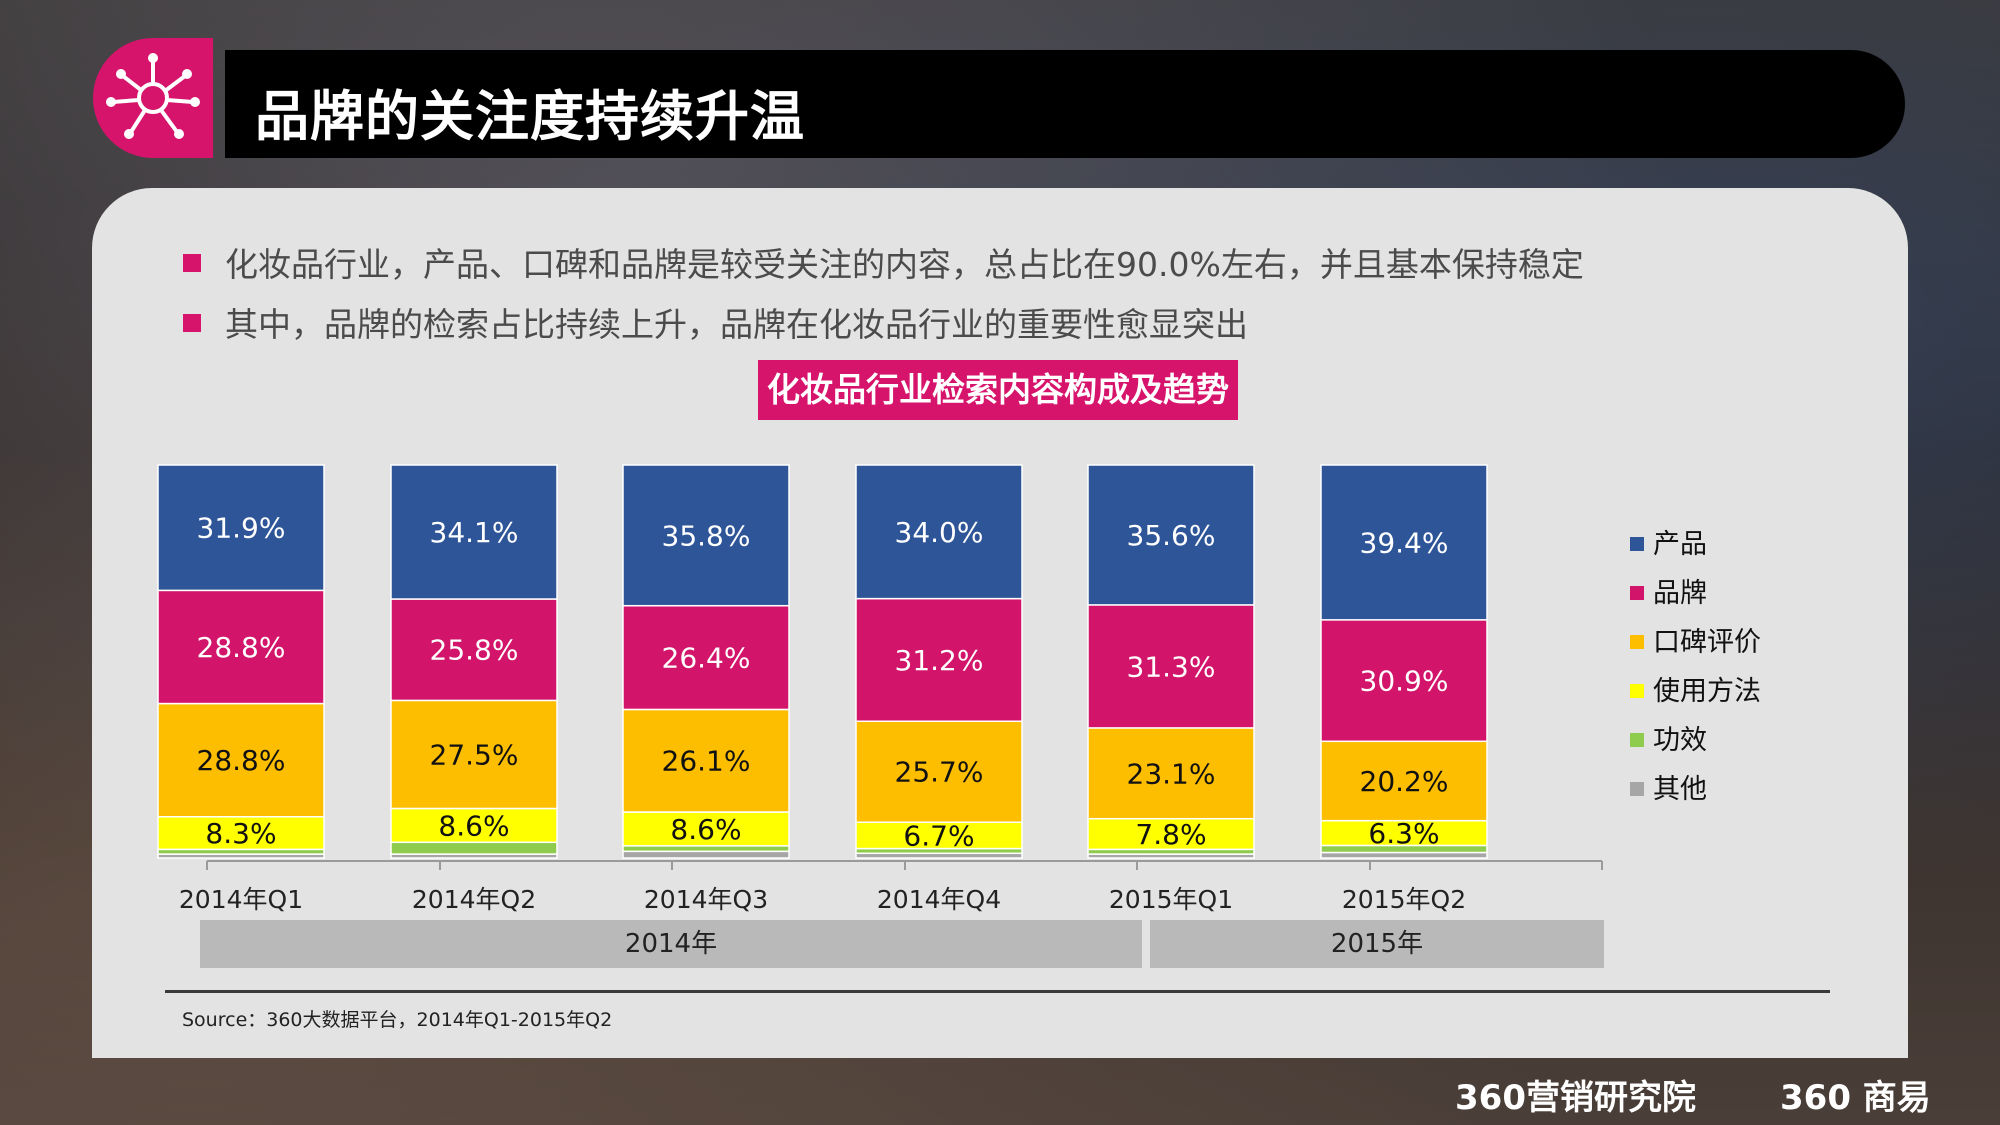 Image resolution: width=2000 pixels, height=1125 pixels. Describe the element at coordinates (474, 899) in the screenshot. I see `x-tick-label: 2014年Q2` at that location.